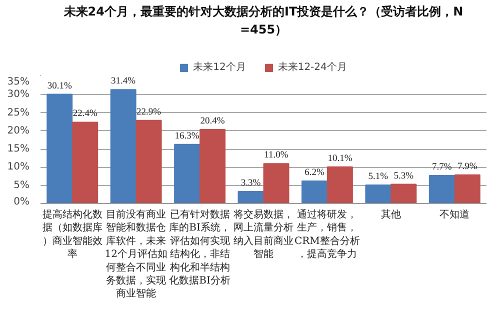  What do you see at coordinates (18, 82) in the screenshot?
I see `y-tick-label: 35%` at bounding box center [18, 82].